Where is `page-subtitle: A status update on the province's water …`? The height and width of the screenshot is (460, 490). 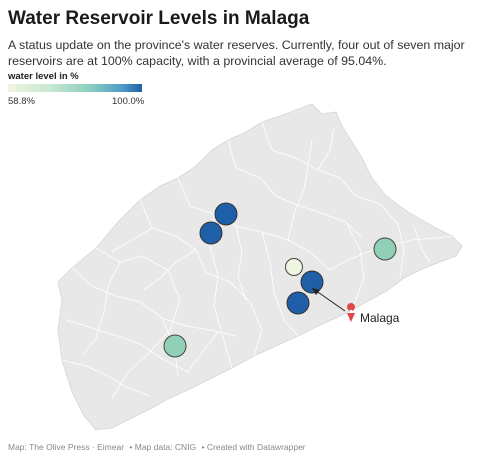 page-subtitle: A status update on the province's water … is located at coordinates (236, 53).